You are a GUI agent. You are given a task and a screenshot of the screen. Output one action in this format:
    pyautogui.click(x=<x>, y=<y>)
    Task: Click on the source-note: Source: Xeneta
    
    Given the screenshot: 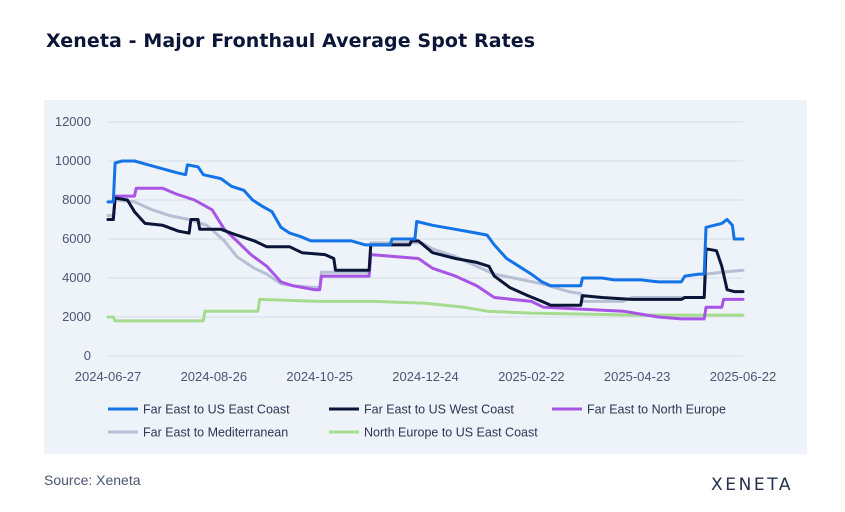 What is the action you would take?
    pyautogui.click(x=92, y=480)
    